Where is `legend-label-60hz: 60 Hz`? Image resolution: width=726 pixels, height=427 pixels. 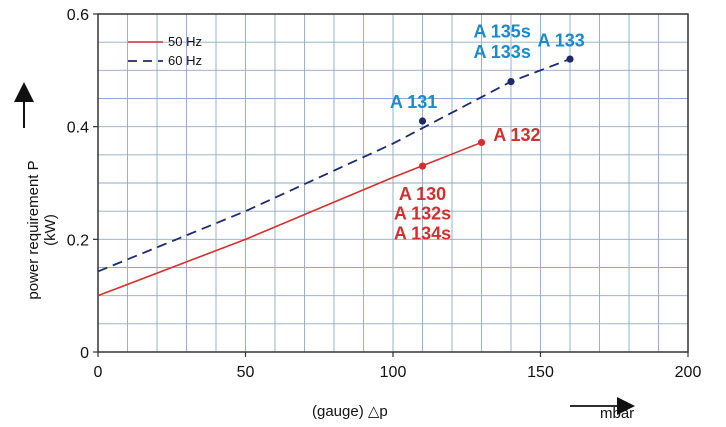
legend-label-60hz: 60 Hz is located at coordinates (185, 60).